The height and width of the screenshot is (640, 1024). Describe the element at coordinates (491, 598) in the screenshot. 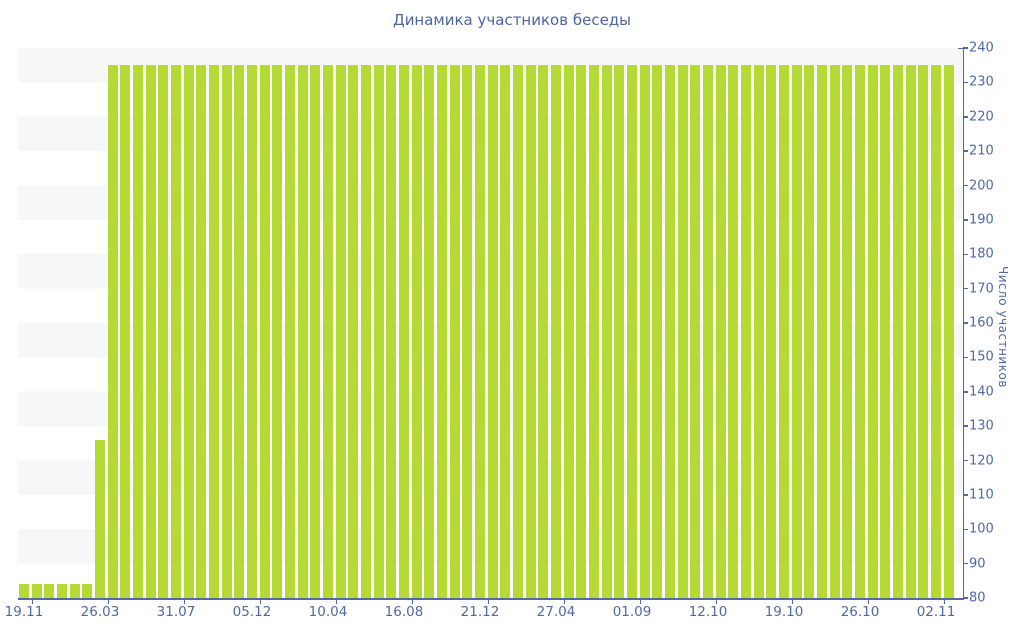

I see `x-axis-line` at that location.